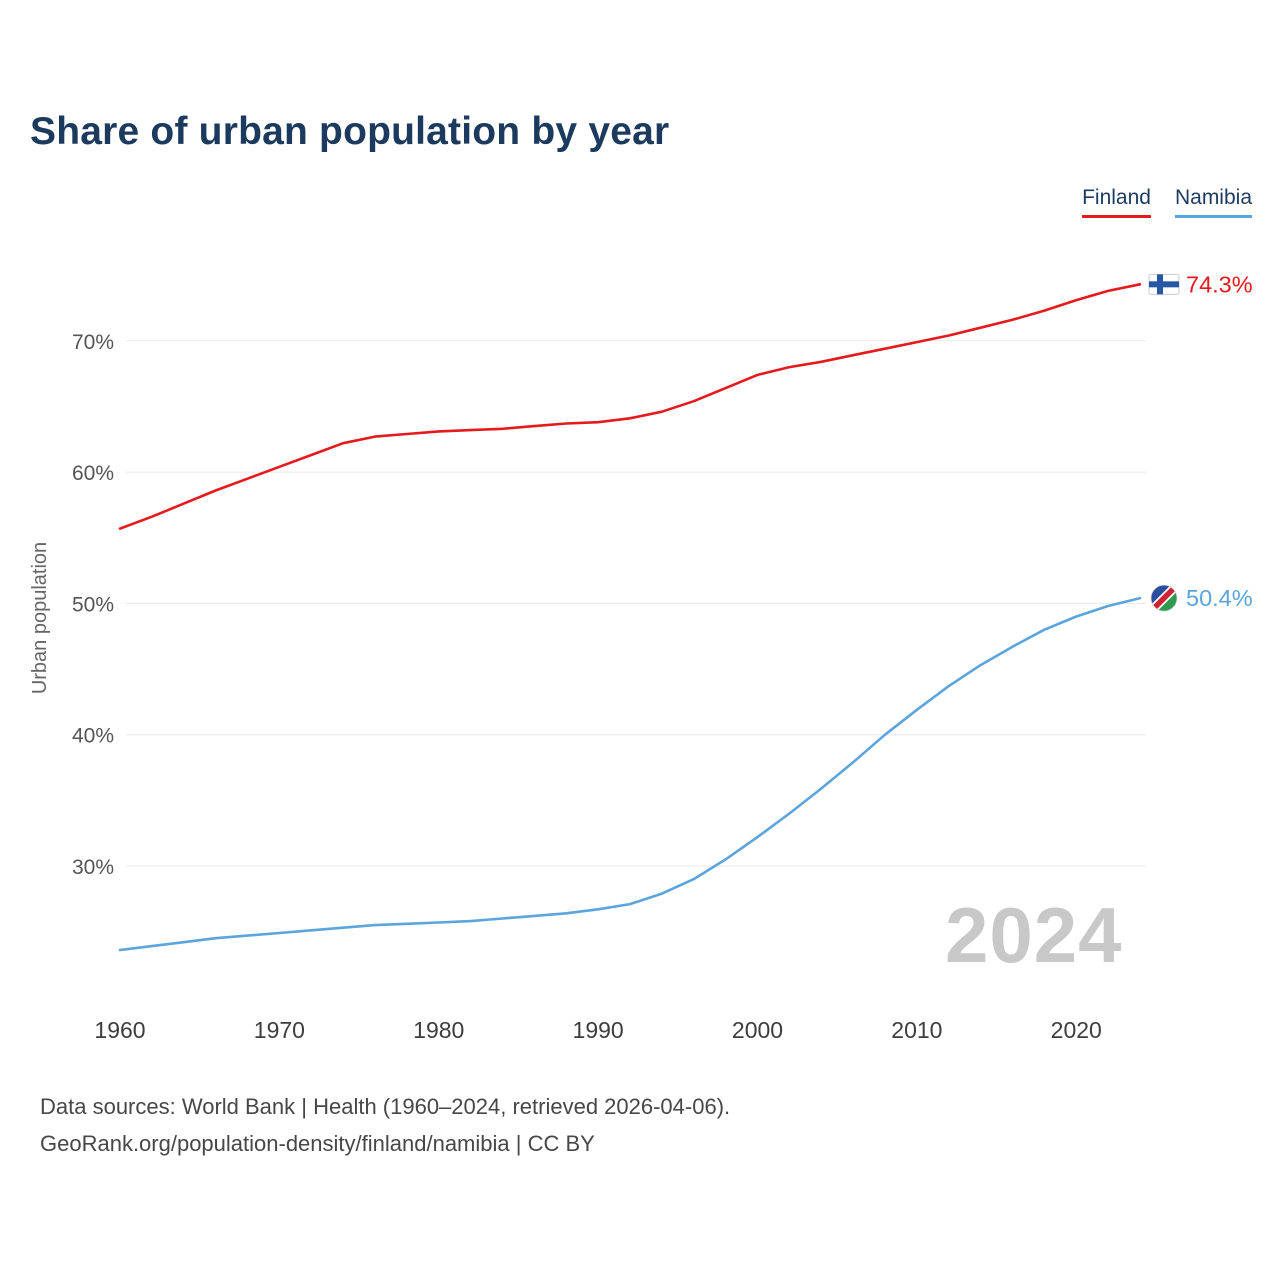 The image size is (1280, 1280). I want to click on x-tick-label: 2000, so click(757, 1030).